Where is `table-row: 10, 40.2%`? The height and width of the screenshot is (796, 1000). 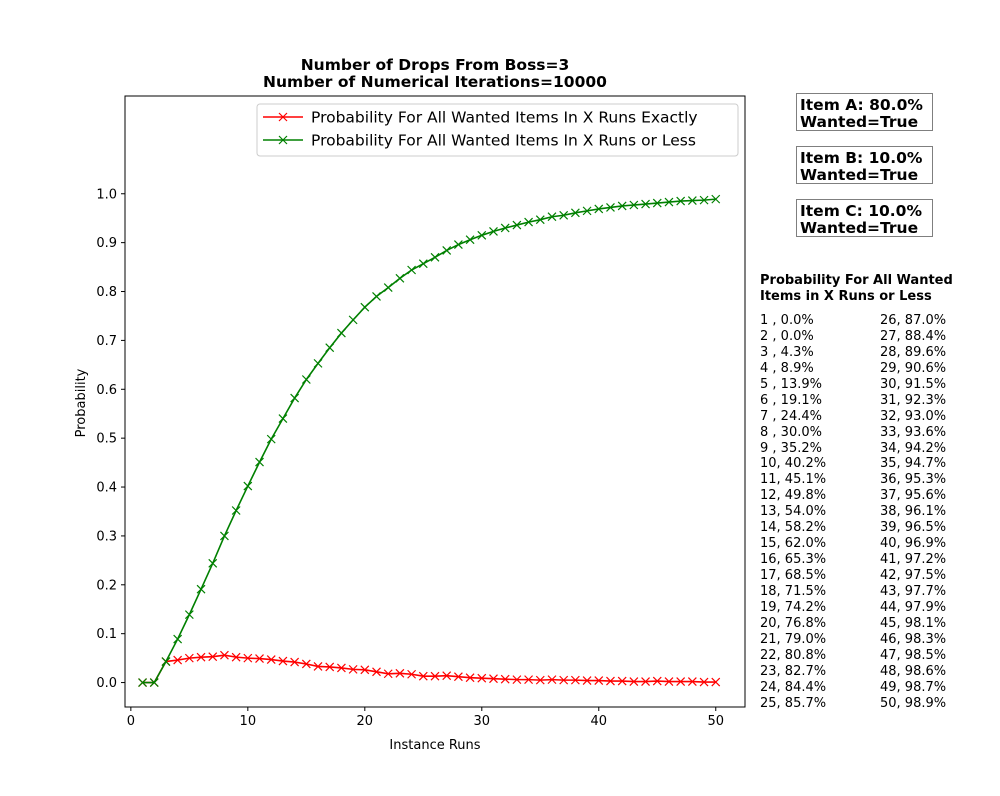 table-row: 10, 40.2% is located at coordinates (793, 464).